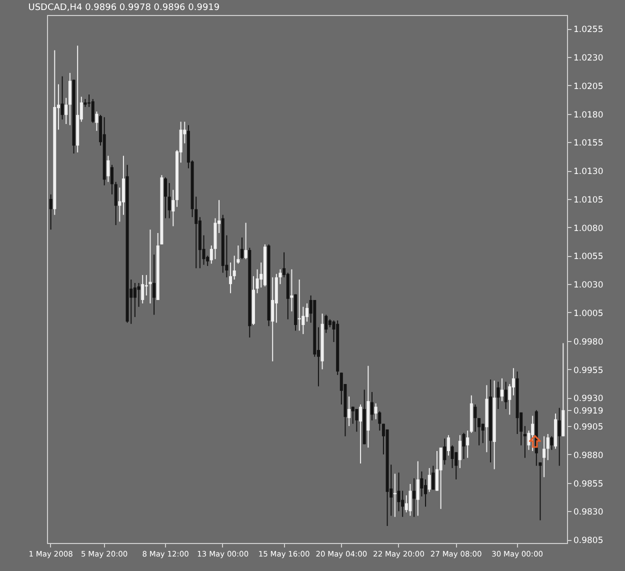  Describe the element at coordinates (589, 285) in the screenshot. I see `y-tick-label: 1.0030` at that location.